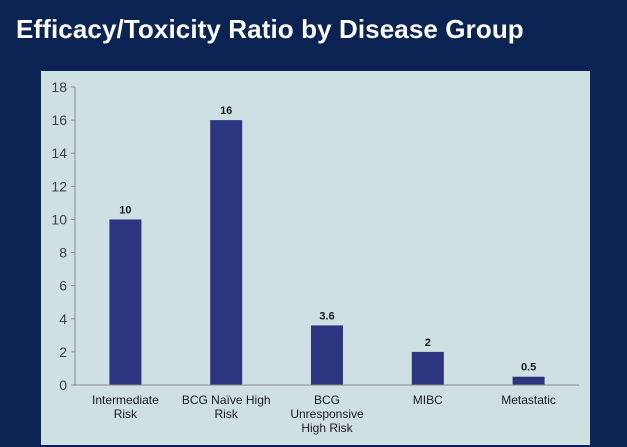 The width and height of the screenshot is (627, 447). What do you see at coordinates (63, 286) in the screenshot?
I see `y-tick-label: 6` at bounding box center [63, 286].